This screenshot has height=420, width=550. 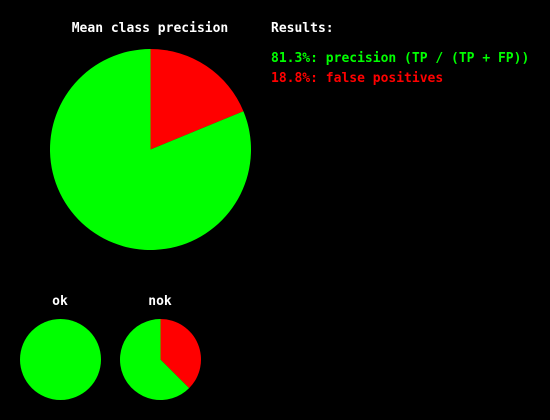 I want to click on nok-chart-title: nok, so click(x=160, y=301).